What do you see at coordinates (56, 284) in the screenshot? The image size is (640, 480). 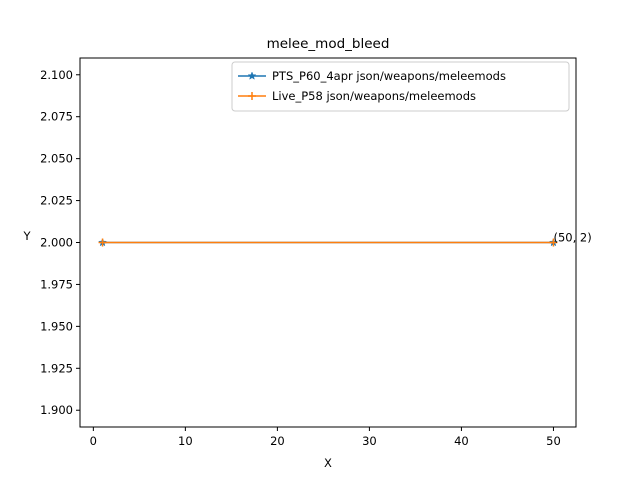 I see `y-tick-label: 1.975` at bounding box center [56, 284].